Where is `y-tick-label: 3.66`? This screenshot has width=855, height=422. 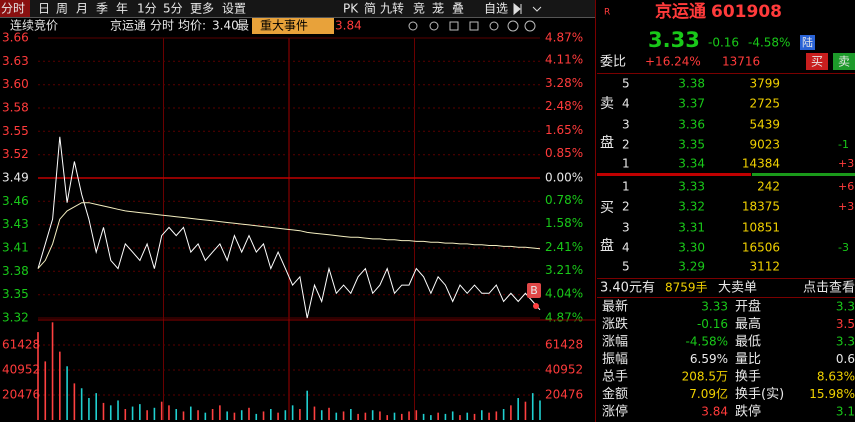 y-tick-label: 3.66 is located at coordinates (15, 38).